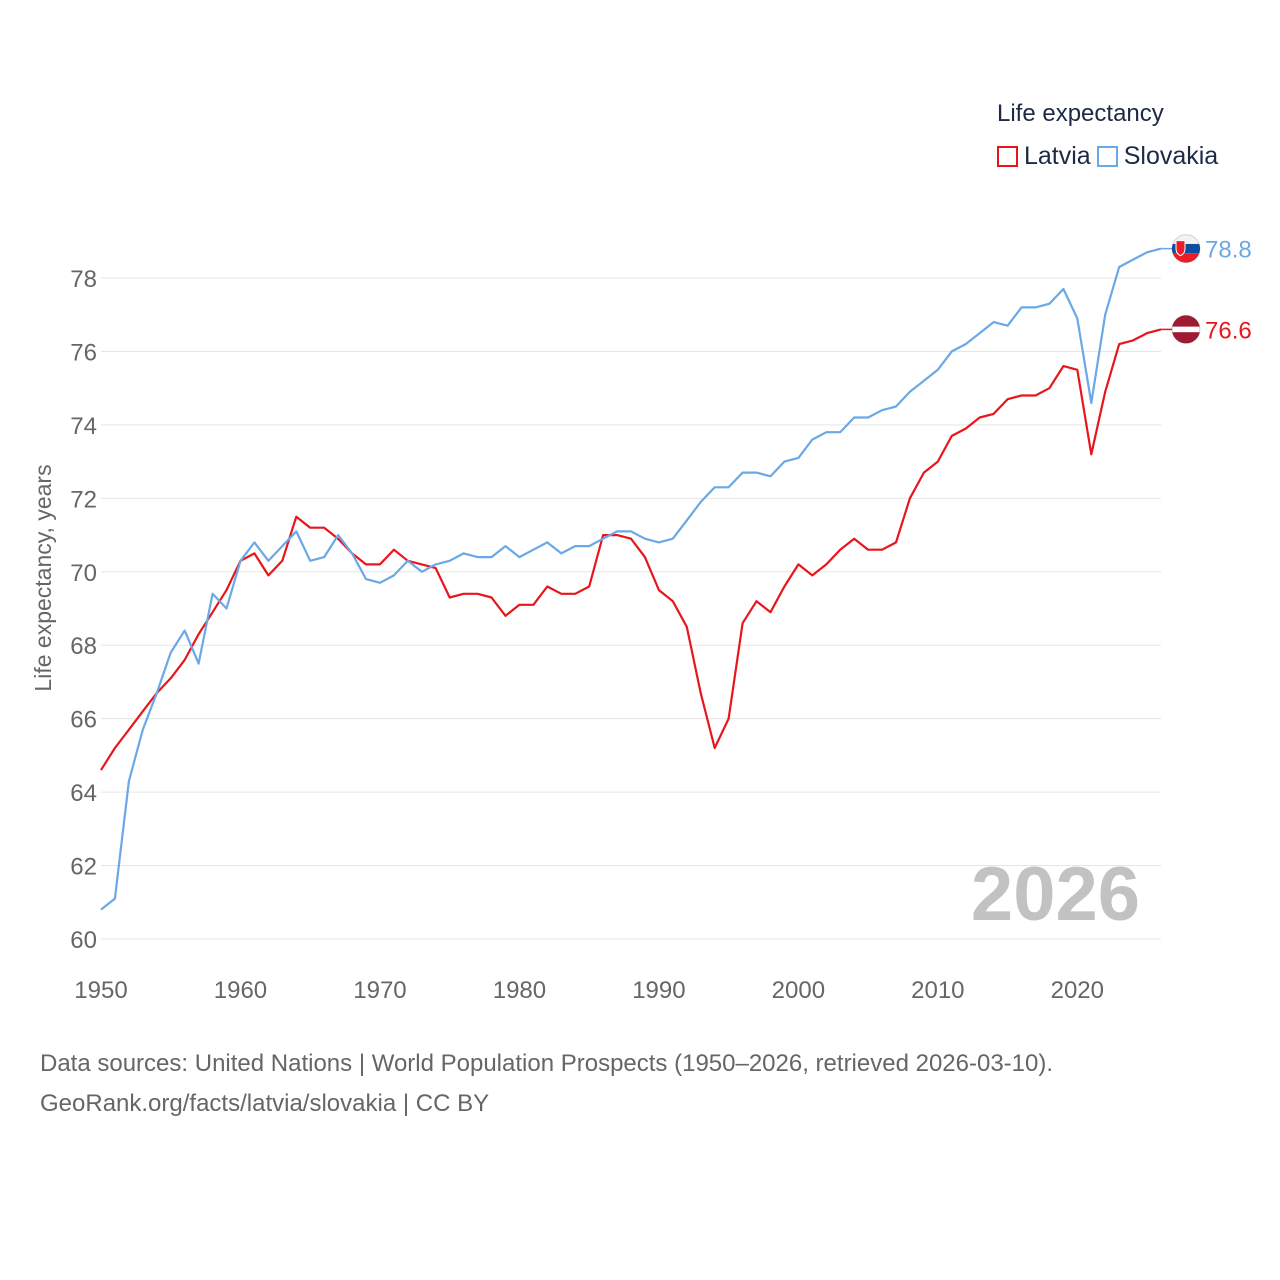 This screenshot has height=1280, width=1280. What do you see at coordinates (1228, 330) in the screenshot?
I see `end-value-label-latvia: 76.6` at bounding box center [1228, 330].